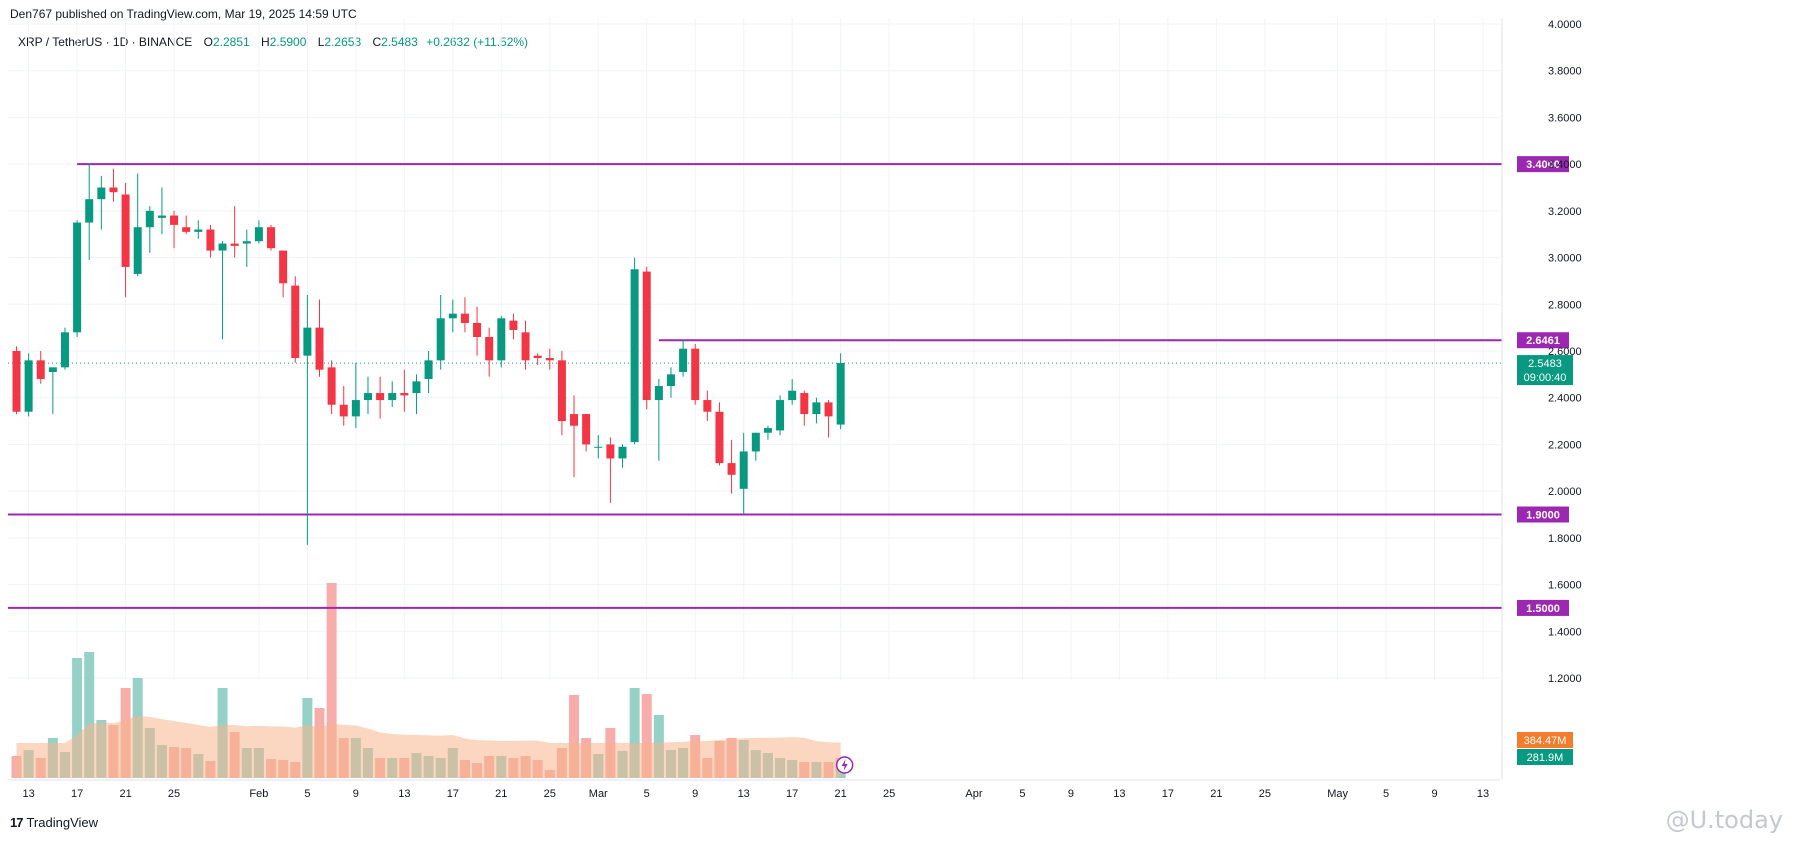 Image resolution: width=1793 pixels, height=842 pixels. What do you see at coordinates (321, 42) in the screenshot?
I see `low-label: L` at bounding box center [321, 42].